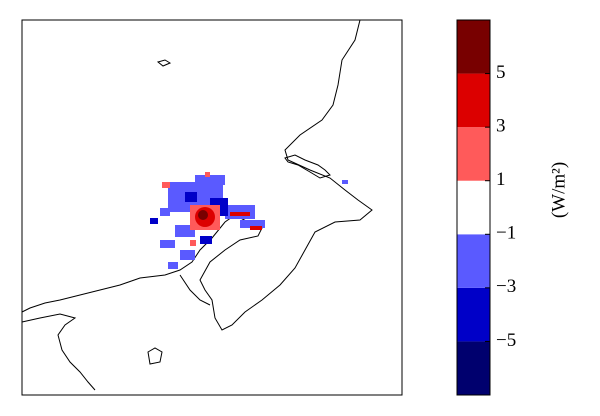  Describe the element at coordinates (506, 286) in the screenshot. I see `colorbar-tick-label: −3` at that location.